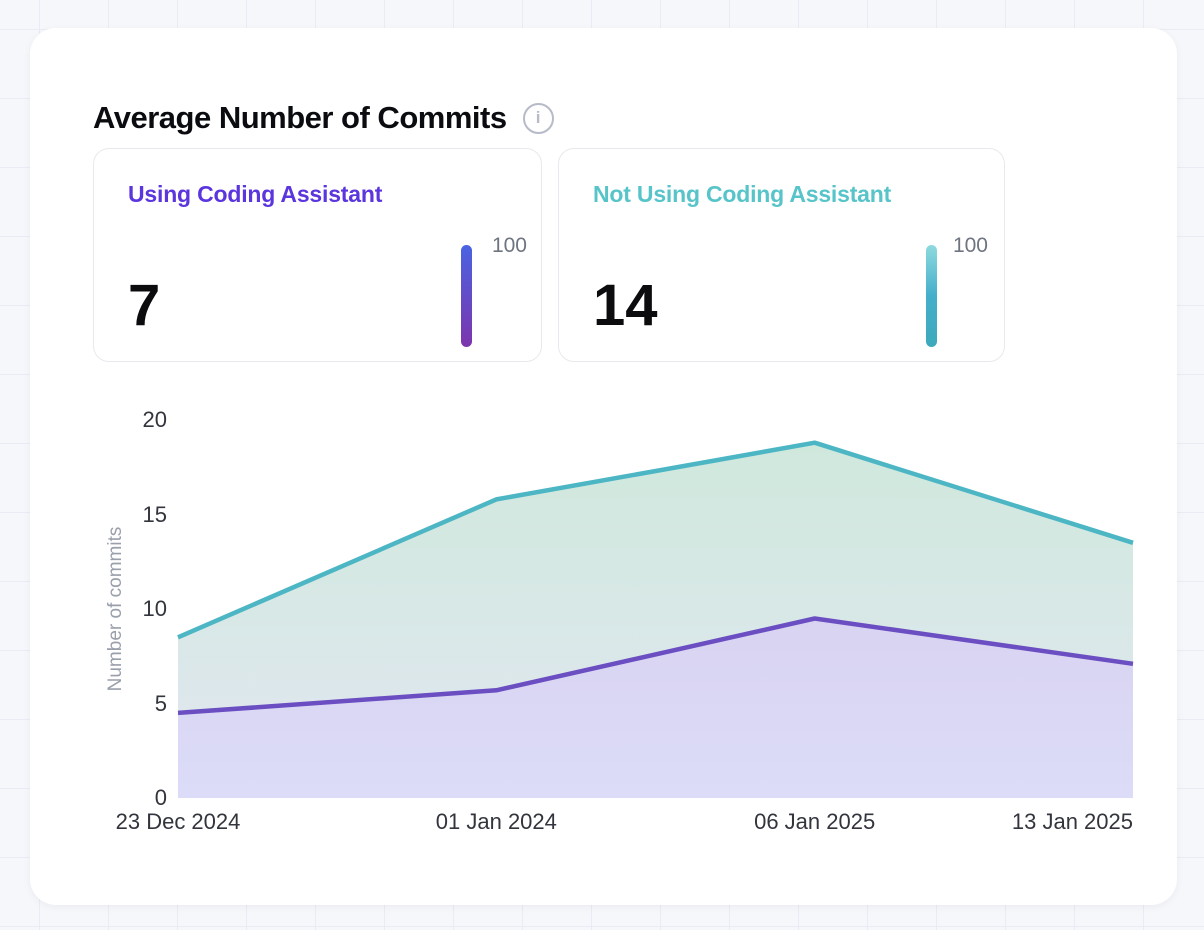  What do you see at coordinates (154, 608) in the screenshot?
I see `y-axis-tick-label: 10` at bounding box center [154, 608].